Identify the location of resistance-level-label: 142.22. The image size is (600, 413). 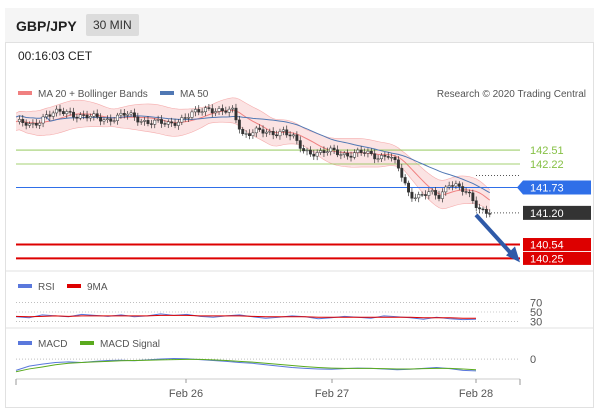
(547, 165).